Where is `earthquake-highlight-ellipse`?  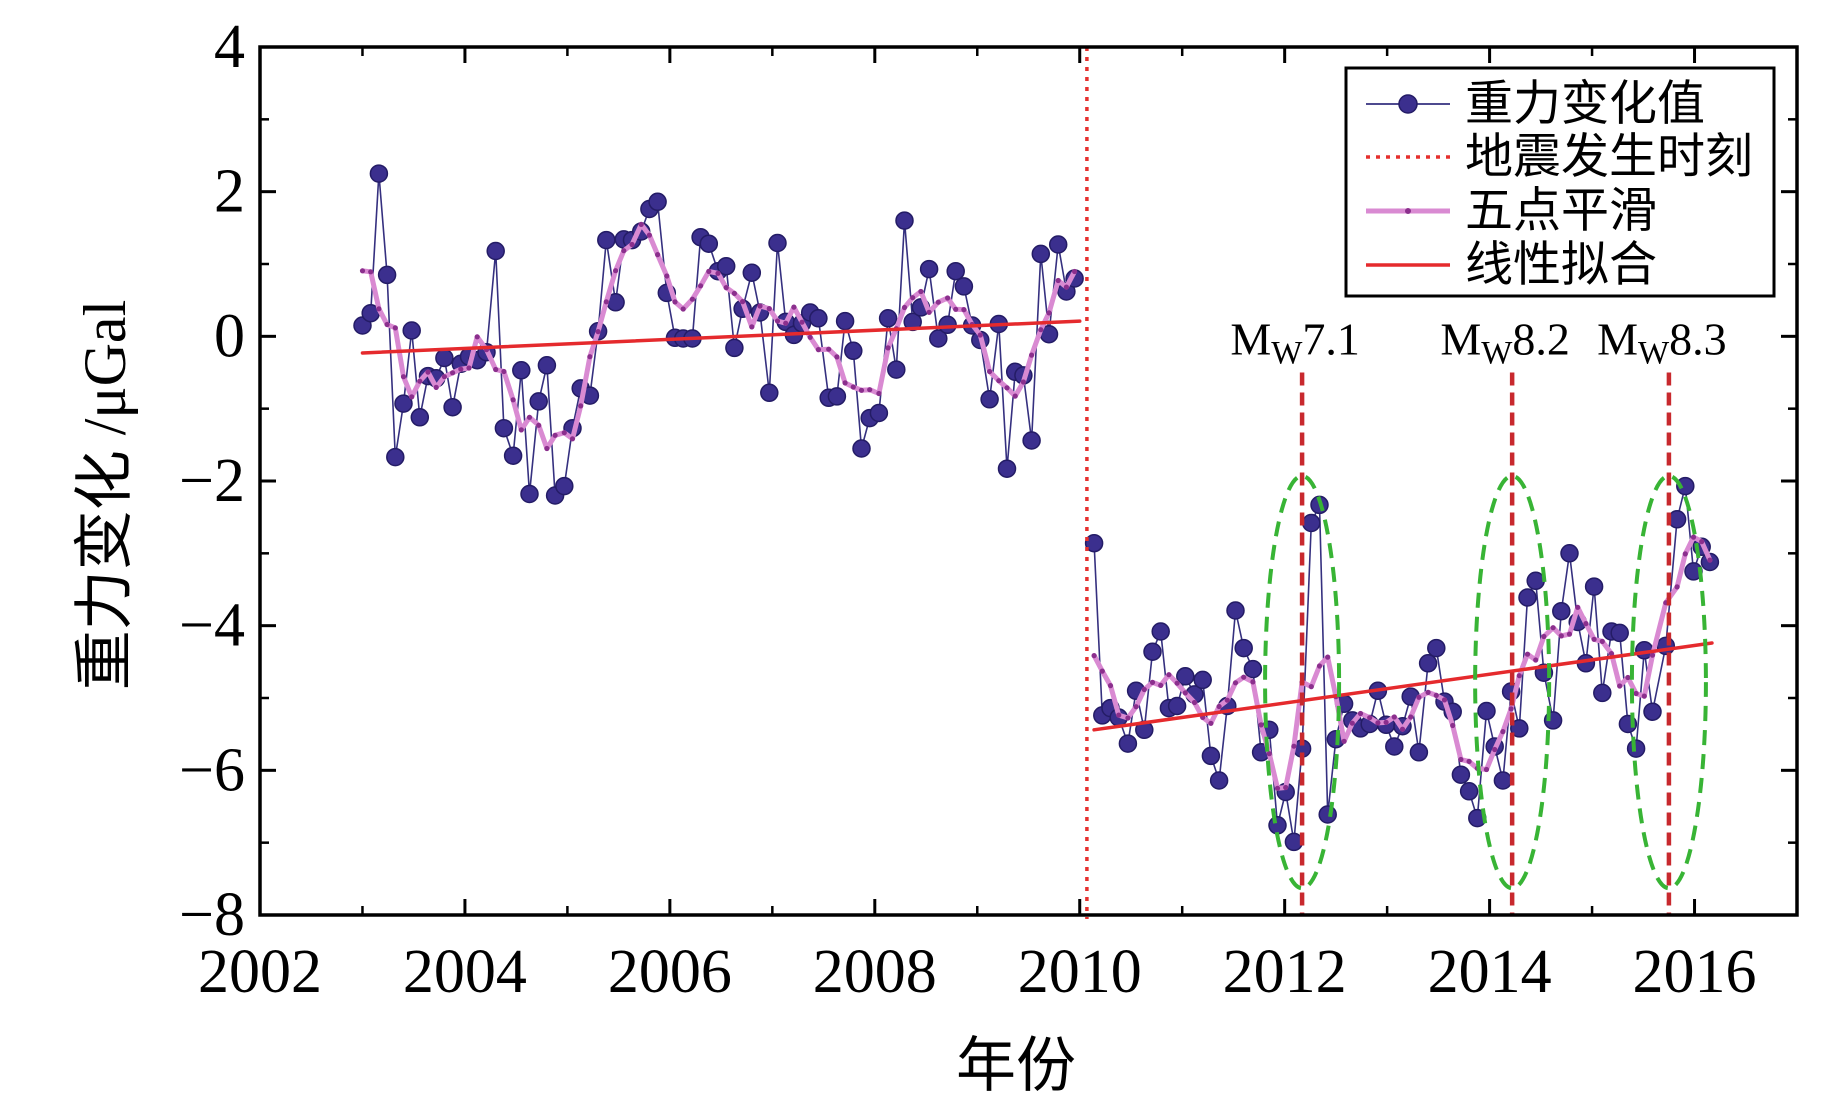 earthquake-highlight-ellipse is located at coordinates (1302, 682).